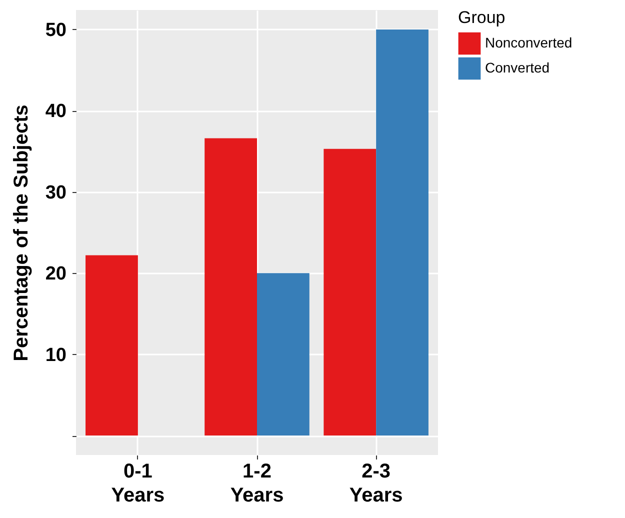 The image size is (625, 518). I want to click on y-tick-label: 40, so click(55, 111).